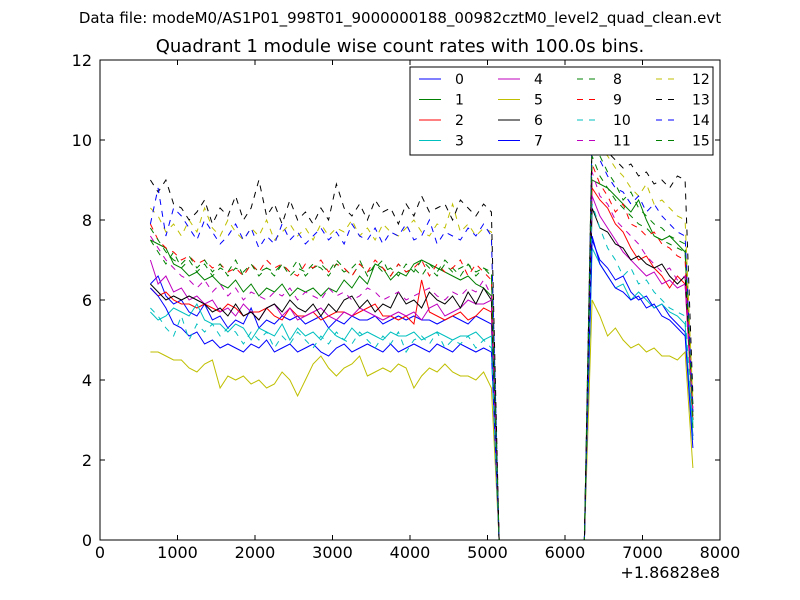 This screenshot has height=600, width=800. Describe the element at coordinates (177, 552) in the screenshot. I see `x-tick-label-1000: 1000` at that location.